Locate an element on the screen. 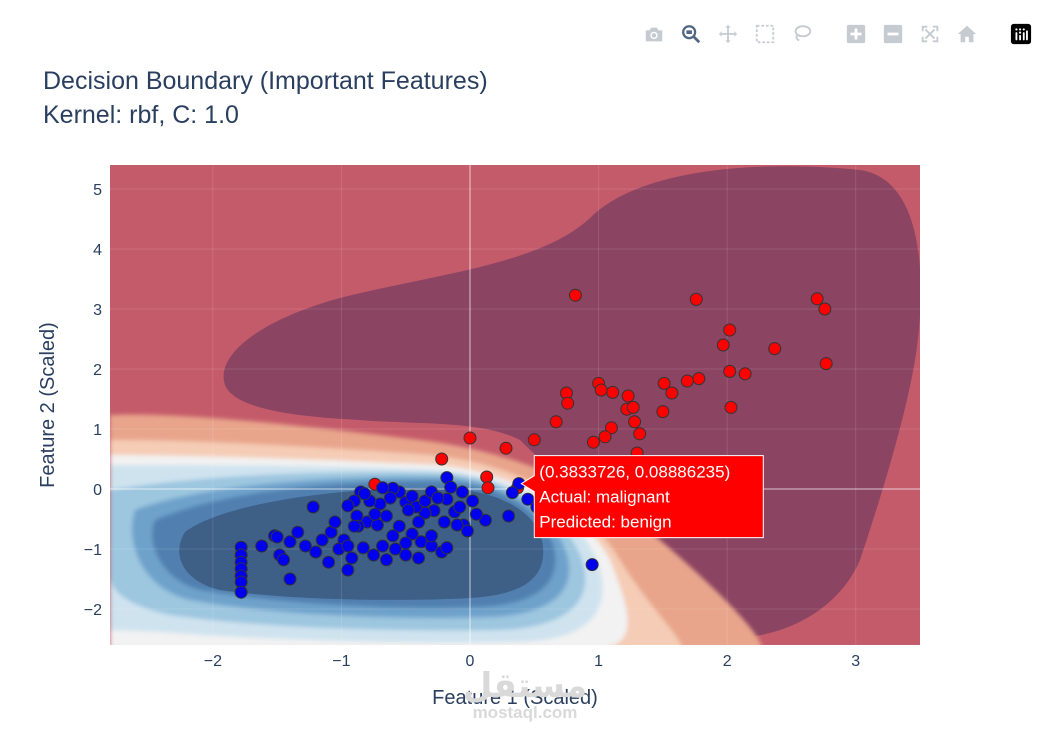 This screenshot has width=1048, height=745. hover-predicted: Predicted: benign is located at coordinates (605, 522).